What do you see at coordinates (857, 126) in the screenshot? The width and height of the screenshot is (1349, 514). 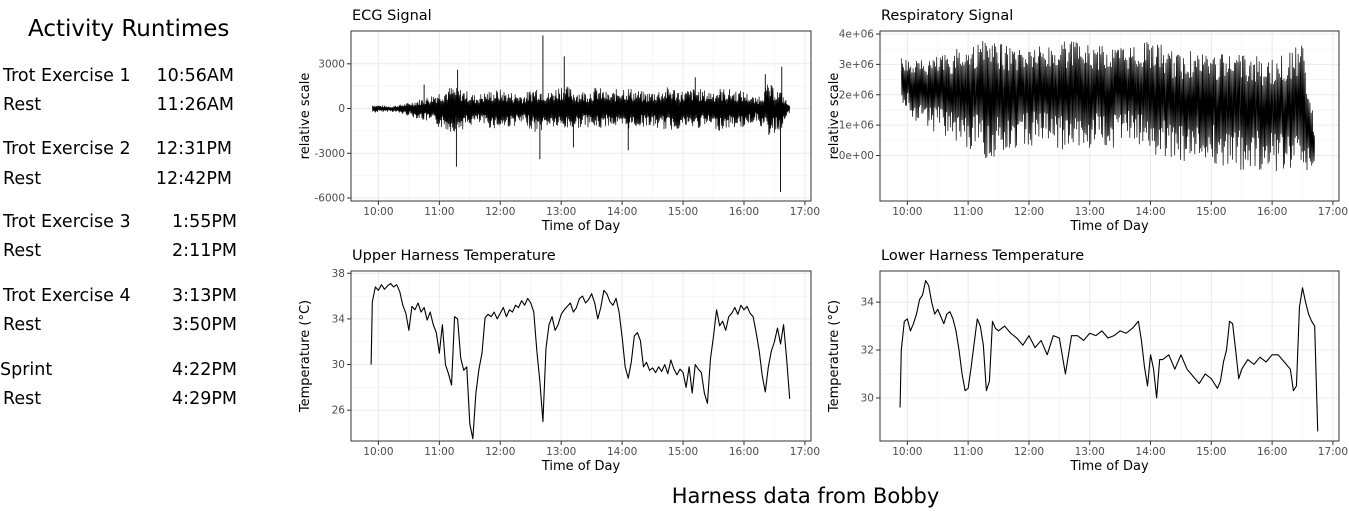 I see `y-tick-label: 1e+06` at bounding box center [857, 126].